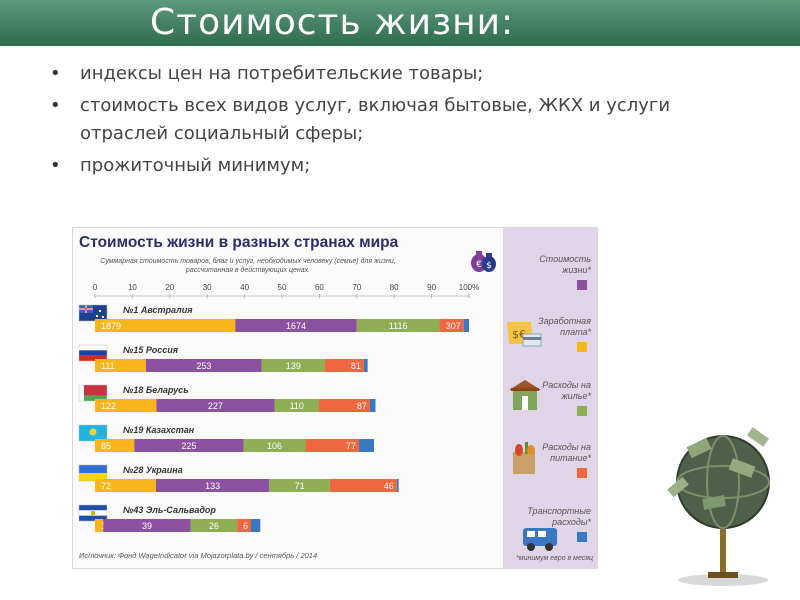  Describe the element at coordinates (564, 326) in the screenshot. I see `legend-label: Заработная плата*` at that location.